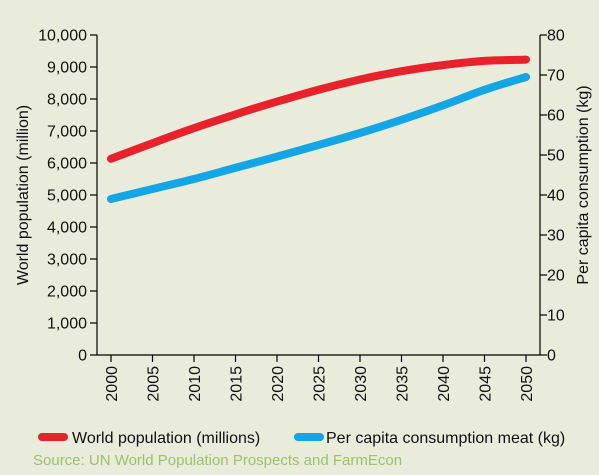 This screenshot has width=599, height=475. What do you see at coordinates (527, 384) in the screenshot?
I see `x-tick-label: 2050` at bounding box center [527, 384].